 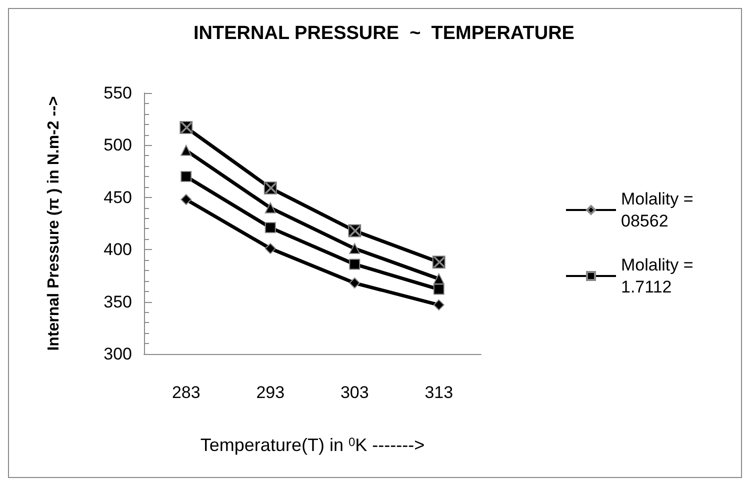 I want to click on x-tick-label: 313, so click(x=439, y=392).